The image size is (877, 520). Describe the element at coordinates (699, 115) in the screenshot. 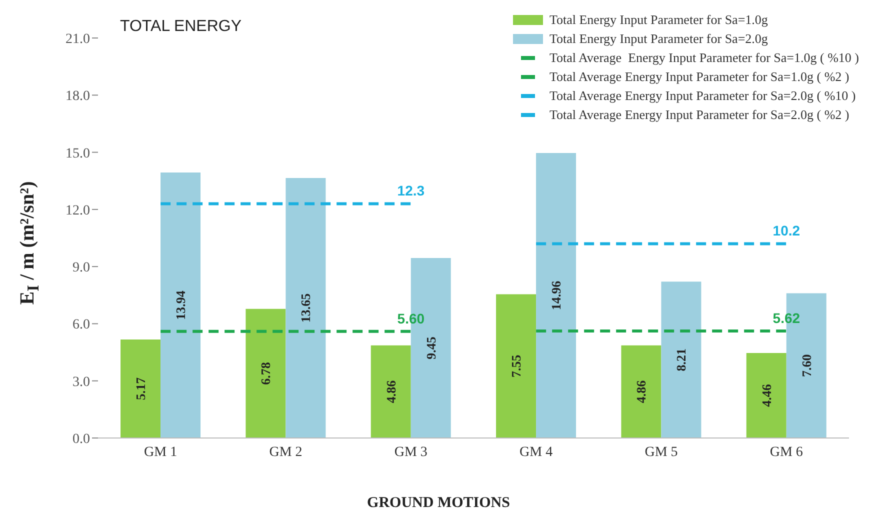

I see `legend-label: Total Average Energy Input Parameter for Sa=2.0g ( %2 )` at that location.